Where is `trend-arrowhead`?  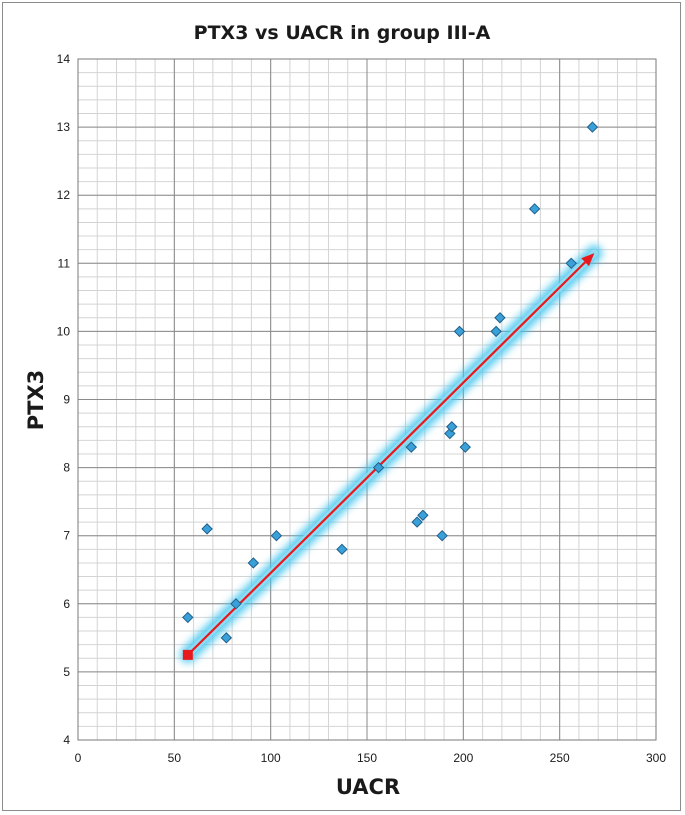
trend-arrowhead is located at coordinates (588, 260).